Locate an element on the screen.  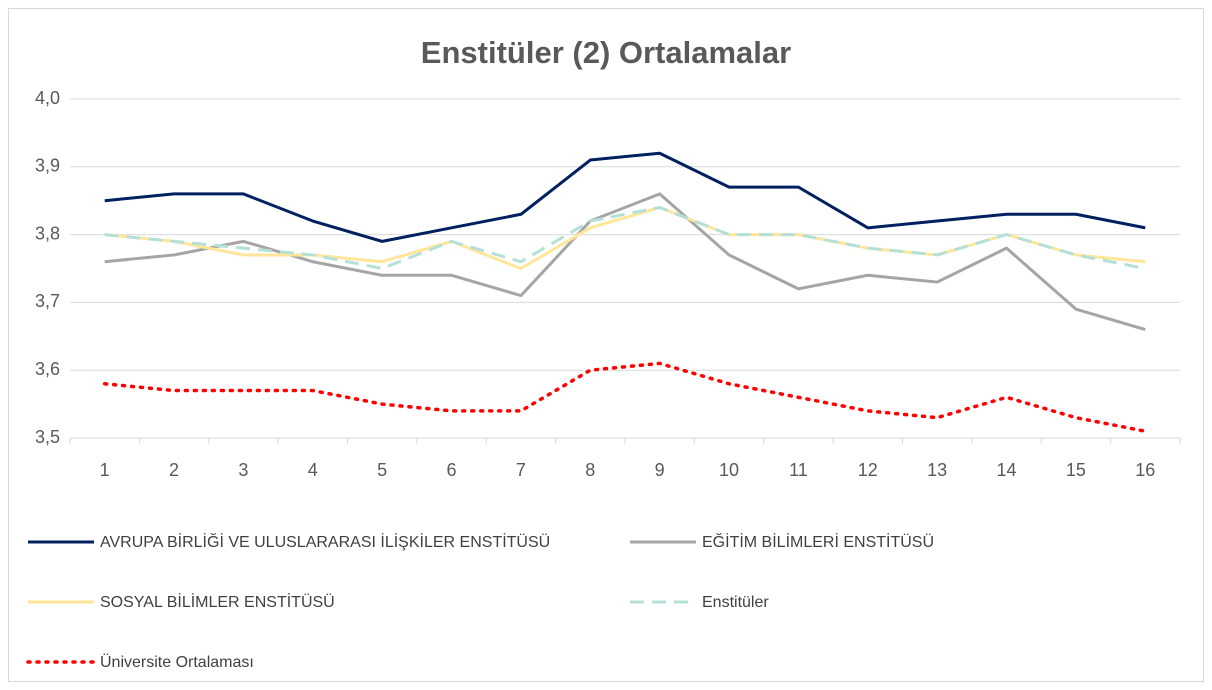
legend-label: EĞİTİM BİLİMLERİ ENSTİTÜSÜ is located at coordinates (818, 541).